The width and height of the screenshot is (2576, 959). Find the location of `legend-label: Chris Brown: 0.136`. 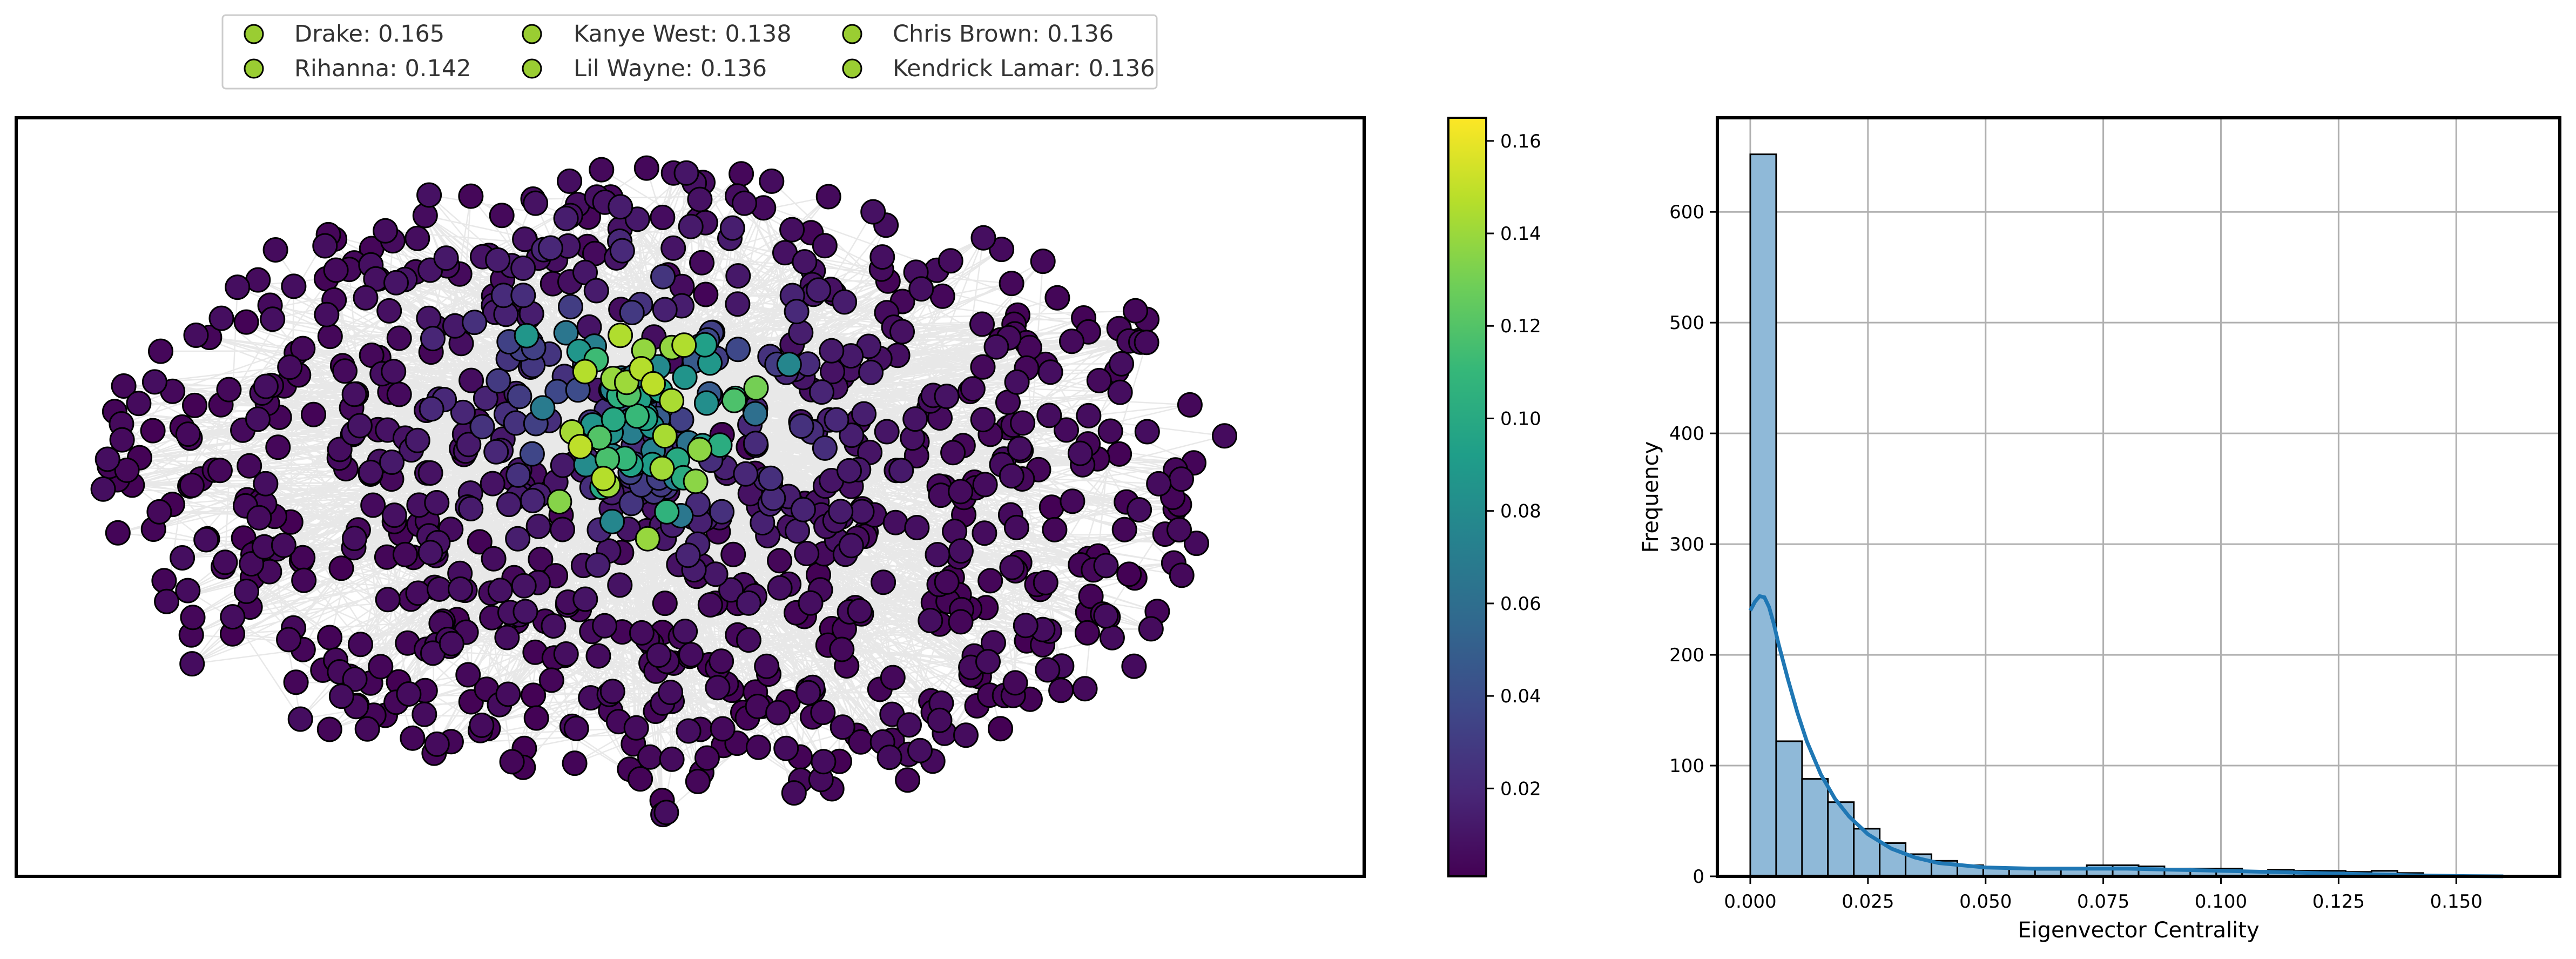

legend-label: Chris Brown: 0.136 is located at coordinates (1003, 34).